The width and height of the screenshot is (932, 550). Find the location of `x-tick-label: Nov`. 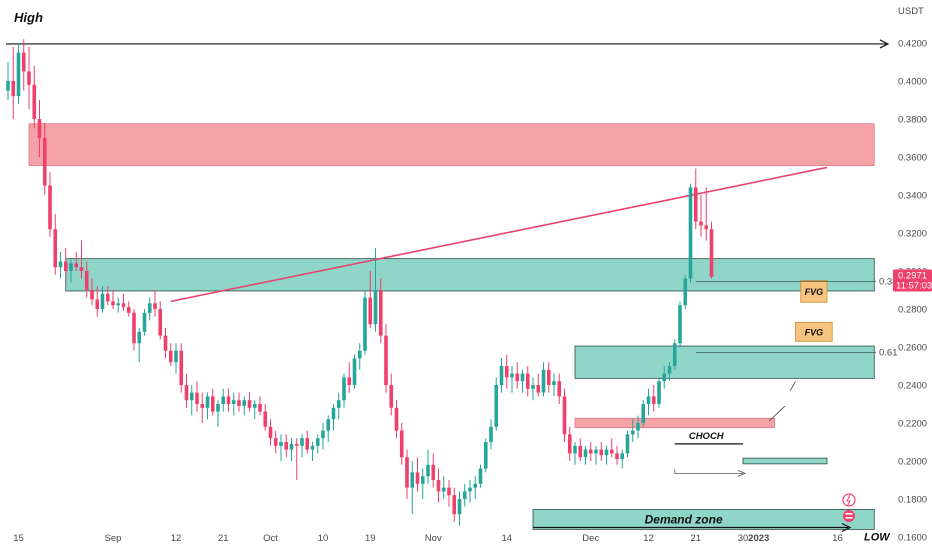

x-tick-label: Nov is located at coordinates (433, 538).